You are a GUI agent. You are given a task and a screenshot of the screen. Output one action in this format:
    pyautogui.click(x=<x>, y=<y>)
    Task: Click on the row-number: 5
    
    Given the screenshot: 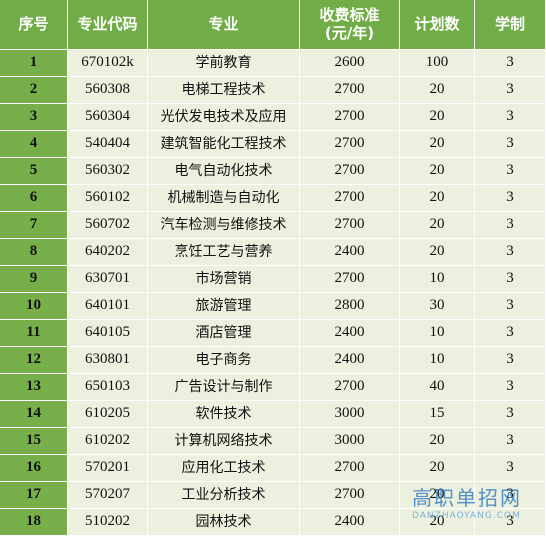 What is the action you would take?
    pyautogui.click(x=34, y=171)
    